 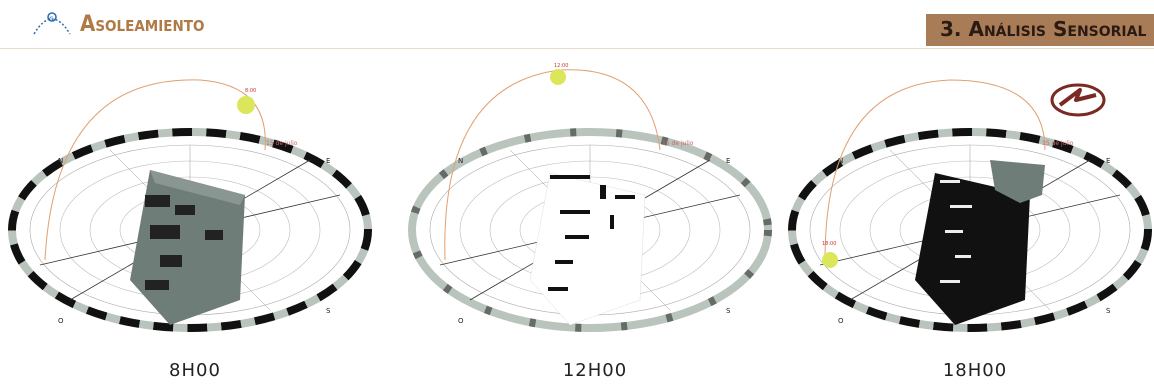 What do you see at coordinates (561, 66) in the screenshot?
I see `sun-time: 12:00` at bounding box center [561, 66].